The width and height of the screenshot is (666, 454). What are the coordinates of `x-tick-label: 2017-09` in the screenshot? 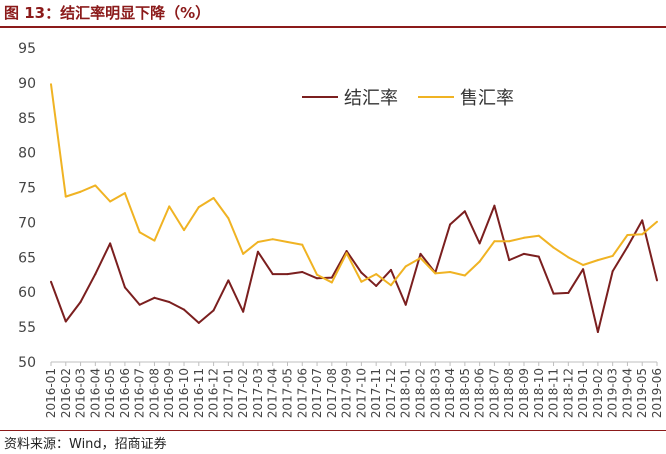 It's located at (347, 393).